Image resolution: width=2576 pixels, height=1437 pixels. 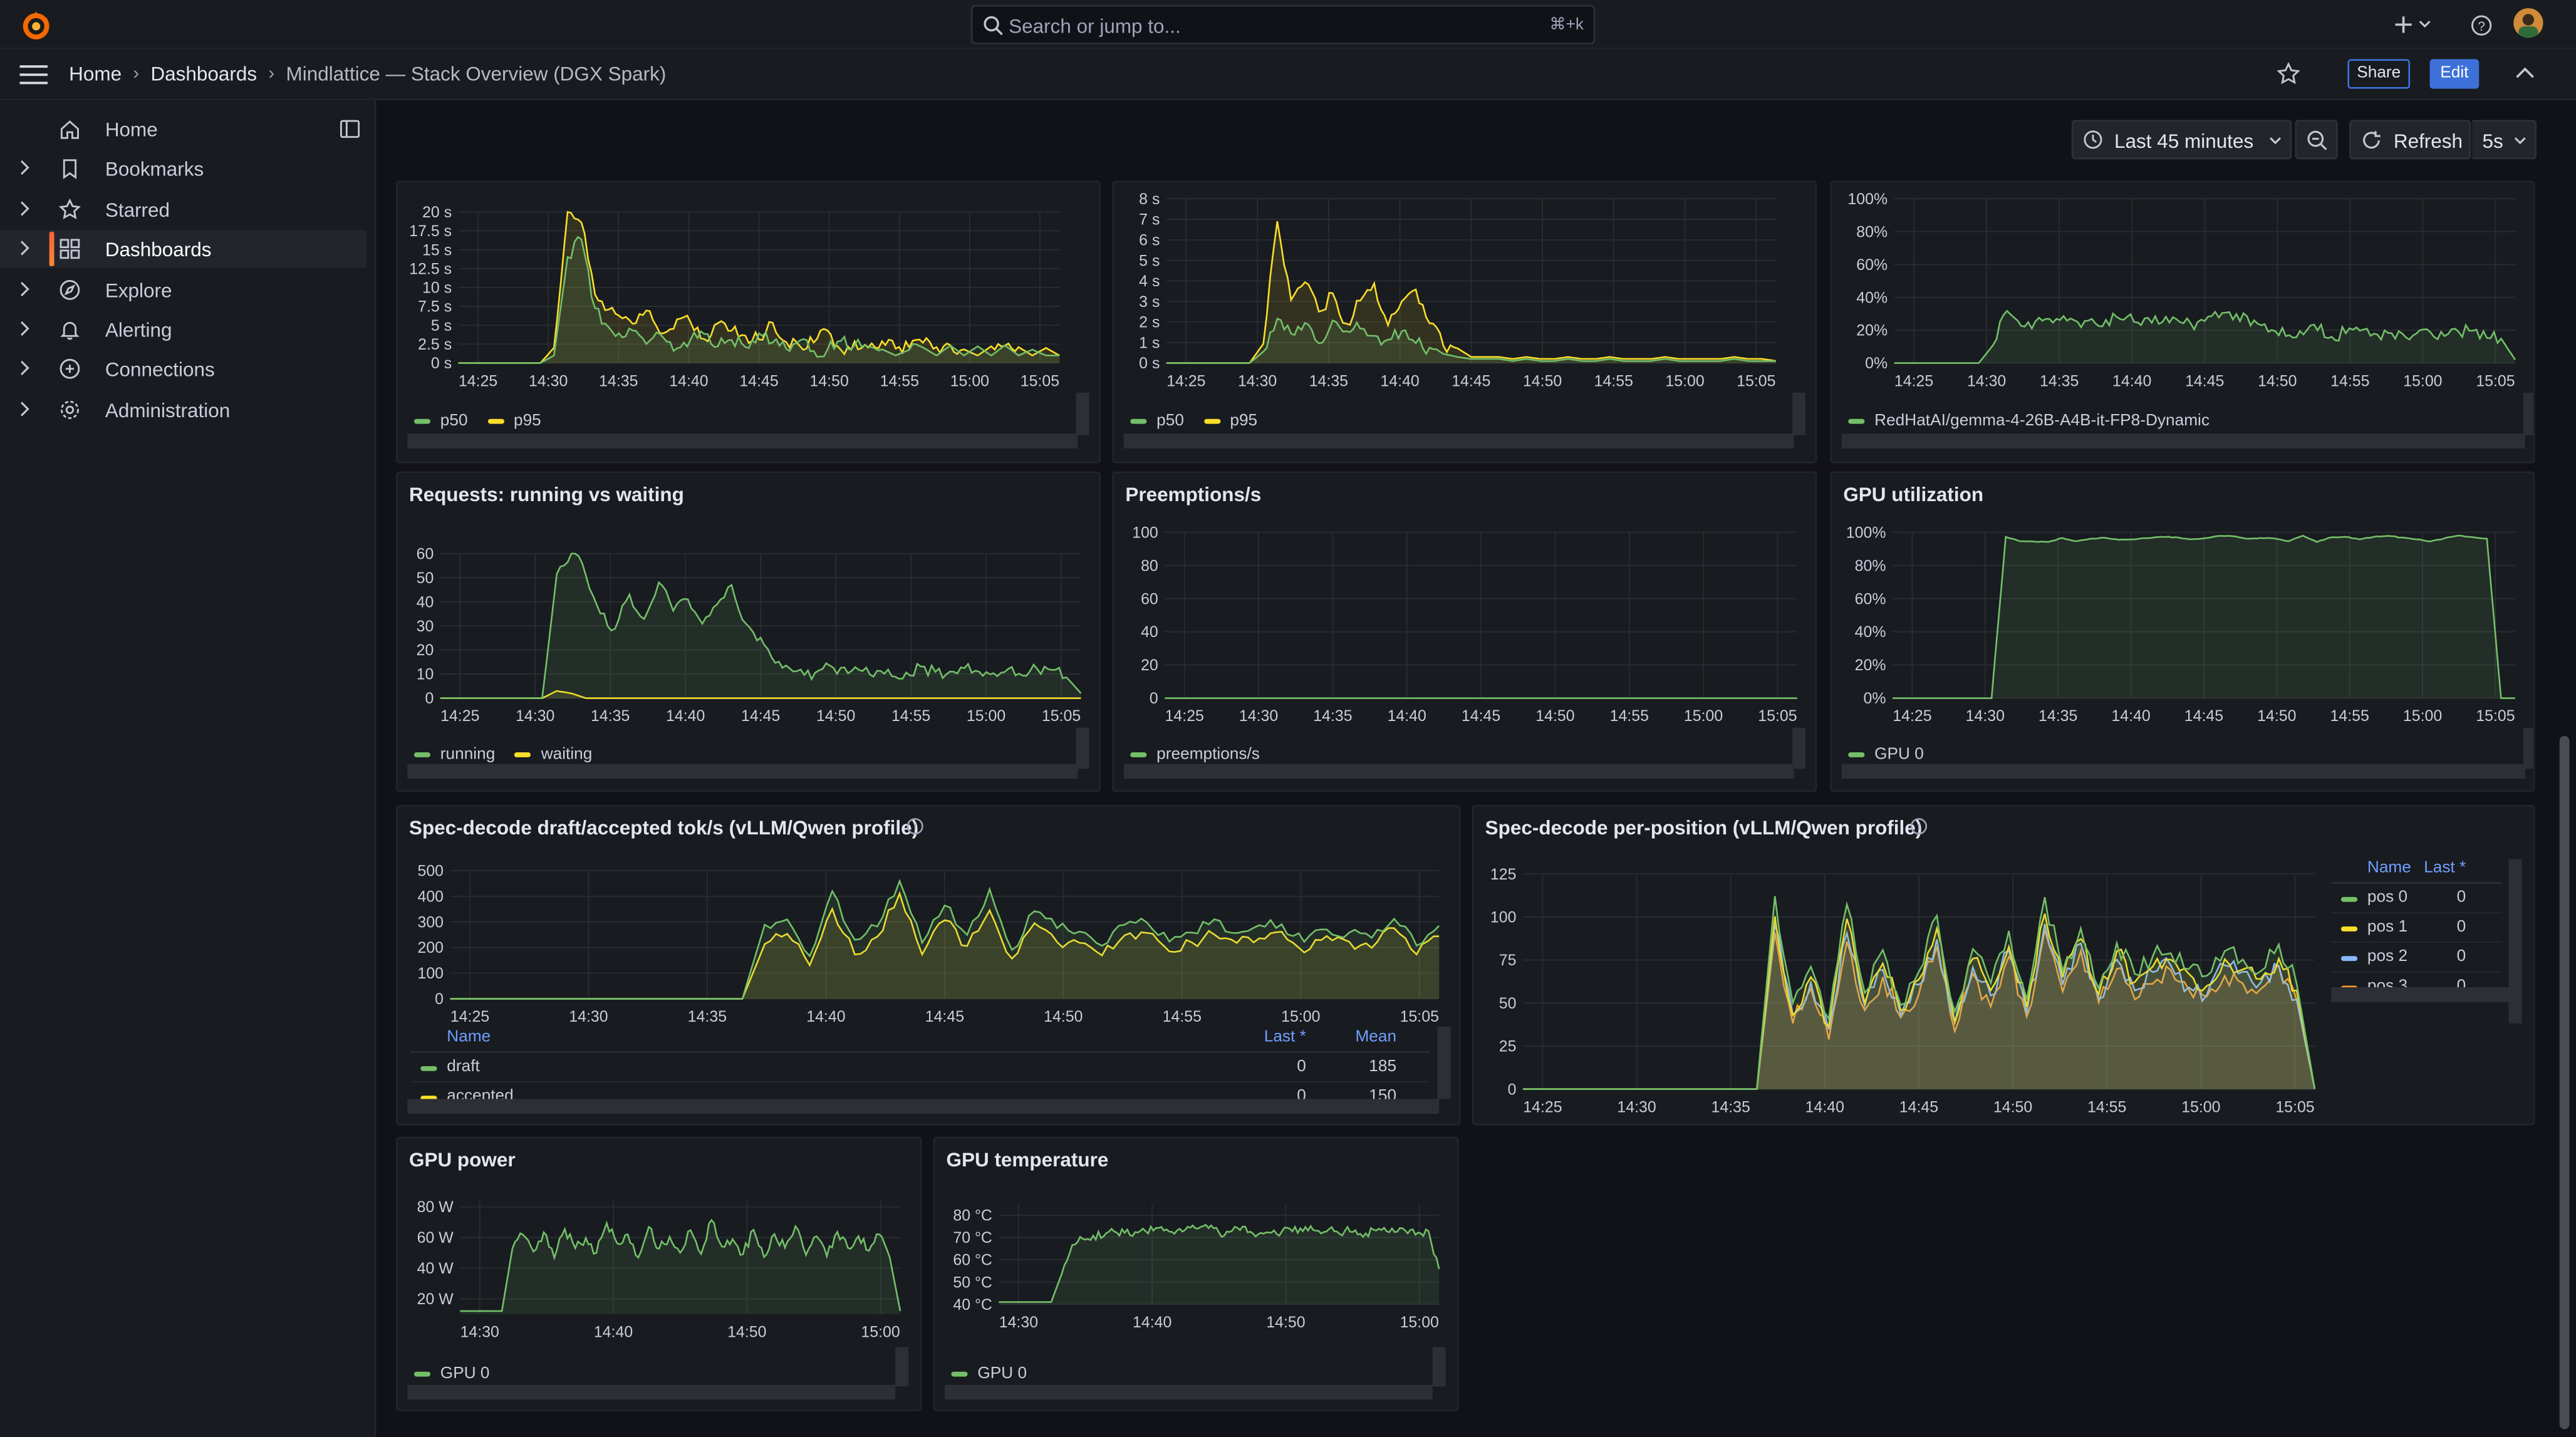 What do you see at coordinates (2413, 24) in the screenshot?
I see `add-new-button` at bounding box center [2413, 24].